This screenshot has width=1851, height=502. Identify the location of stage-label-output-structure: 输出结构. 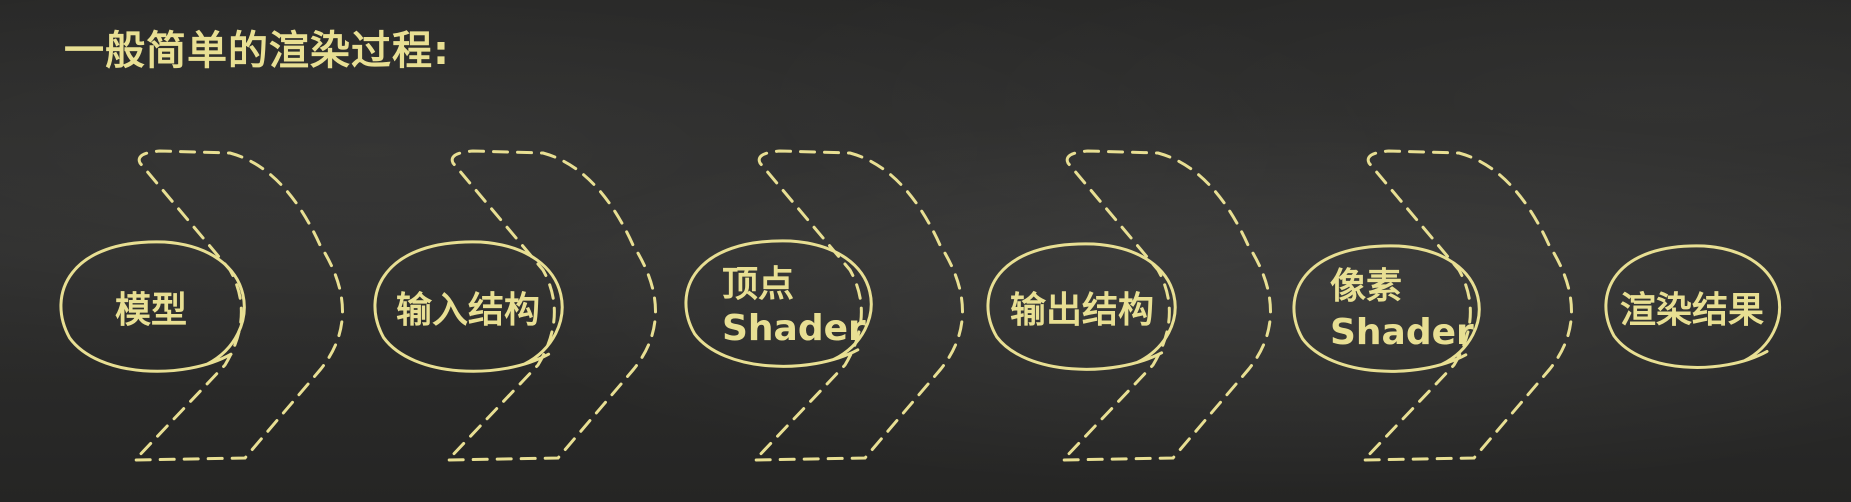
(1082, 310).